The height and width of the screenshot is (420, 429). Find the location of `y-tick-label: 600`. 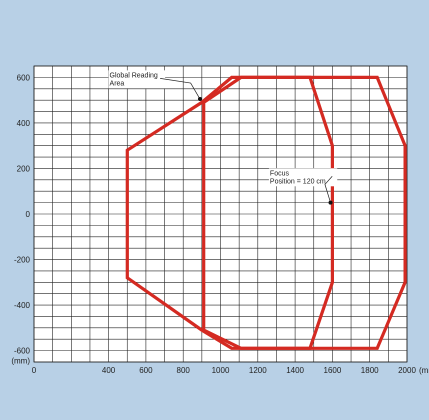

y-tick-label: 600 is located at coordinates (24, 77).